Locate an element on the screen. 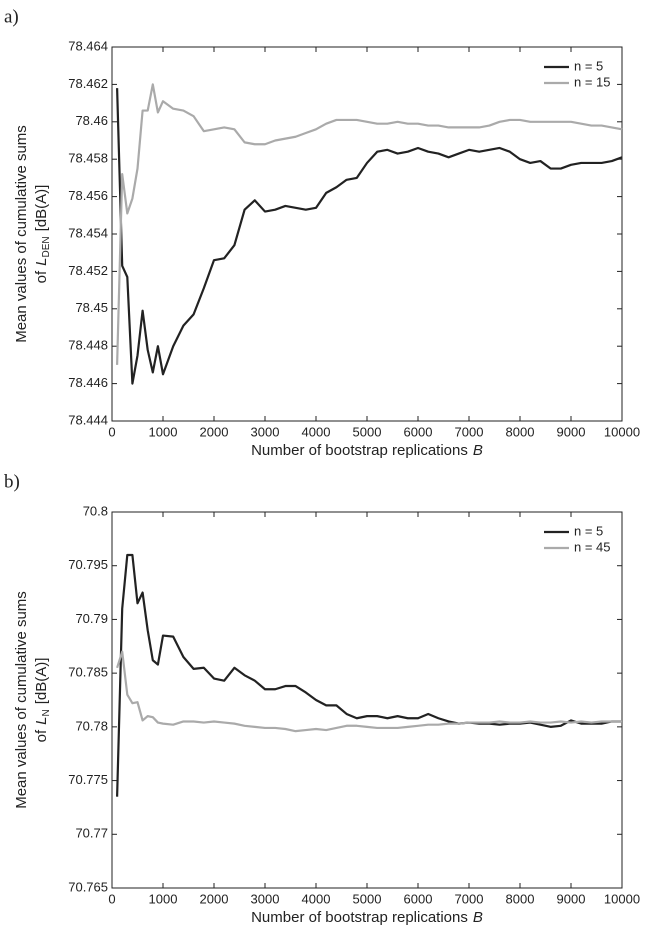  y-tick-label: 78.45 is located at coordinates (91, 307).